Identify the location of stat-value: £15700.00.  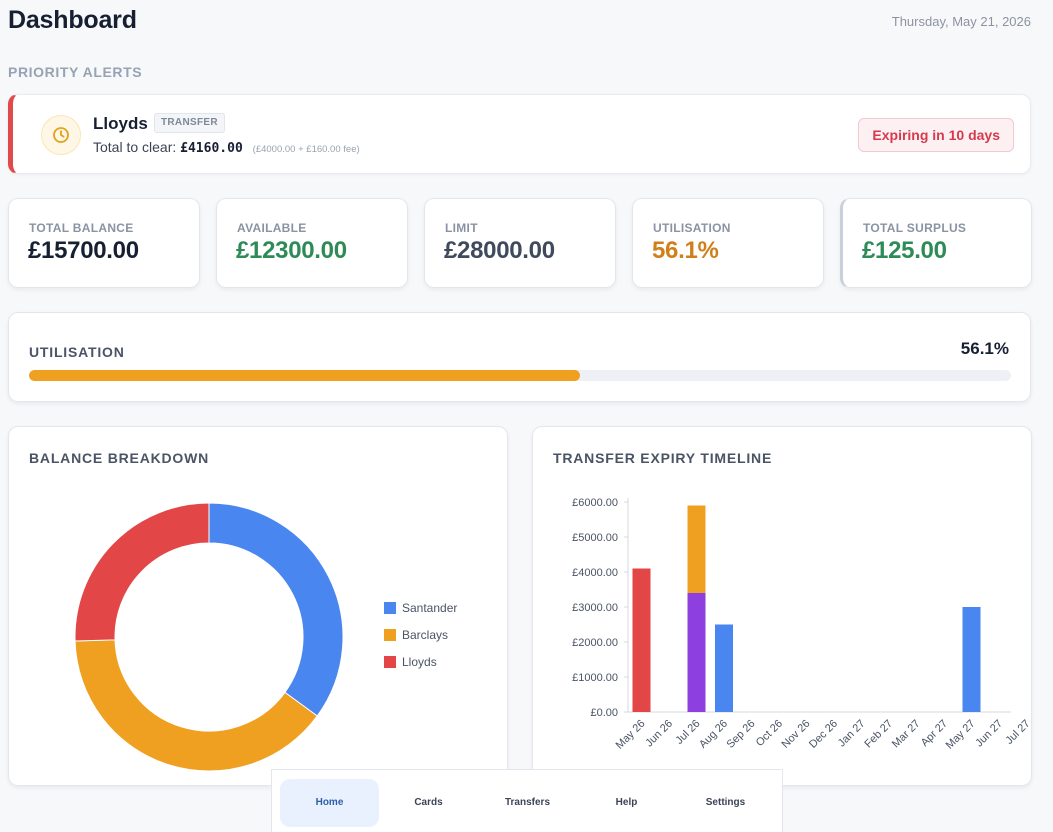
(83, 250).